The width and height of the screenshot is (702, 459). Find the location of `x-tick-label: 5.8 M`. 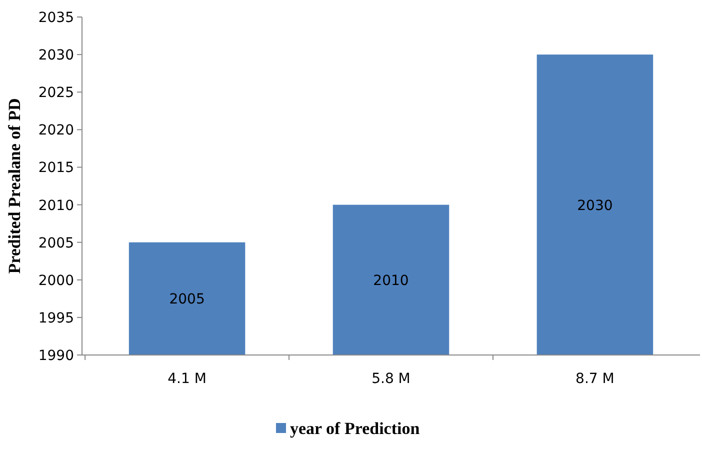

x-tick-label: 5.8 M is located at coordinates (391, 379).